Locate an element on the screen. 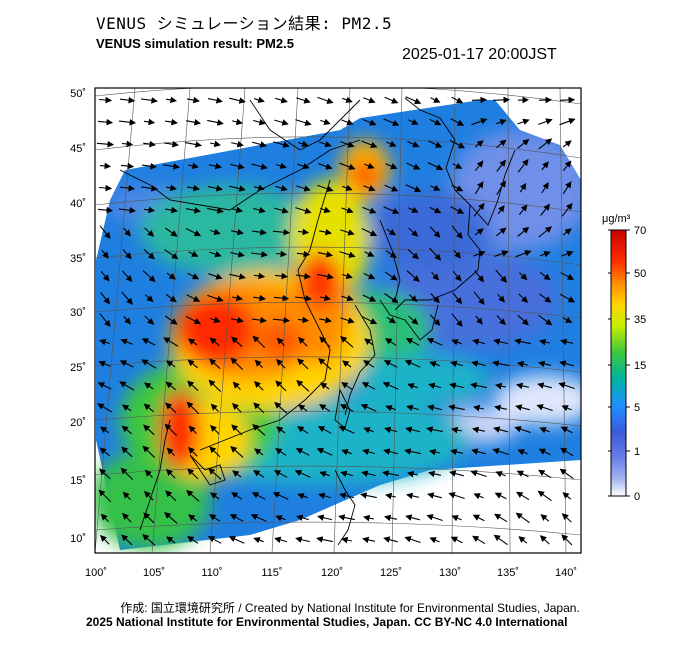 This screenshot has height=649, width=700. colorbar-scale is located at coordinates (618, 363).